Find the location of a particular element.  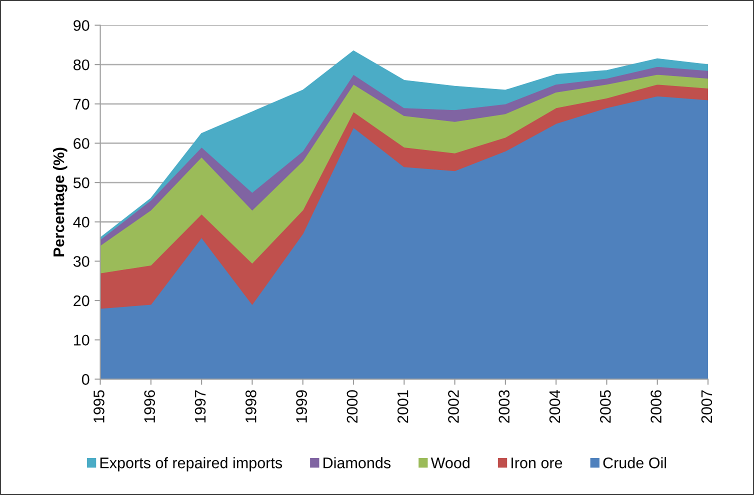

x-tick-label: 1998 is located at coordinates (250, 406).